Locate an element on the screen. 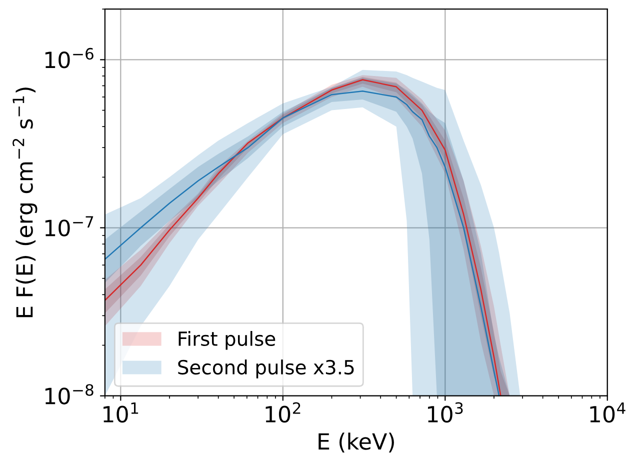  y-axis-title: E F(E) (erg cm$^{−2}$ s$^{−1}$) is located at coordinates (25, 203).